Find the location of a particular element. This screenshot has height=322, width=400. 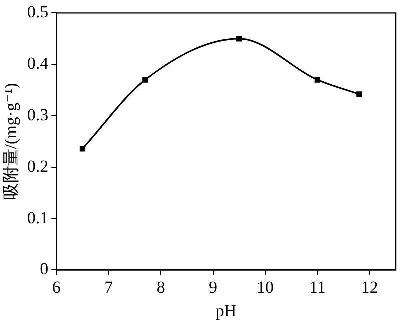

x-tick-label: 8 is located at coordinates (161, 287).